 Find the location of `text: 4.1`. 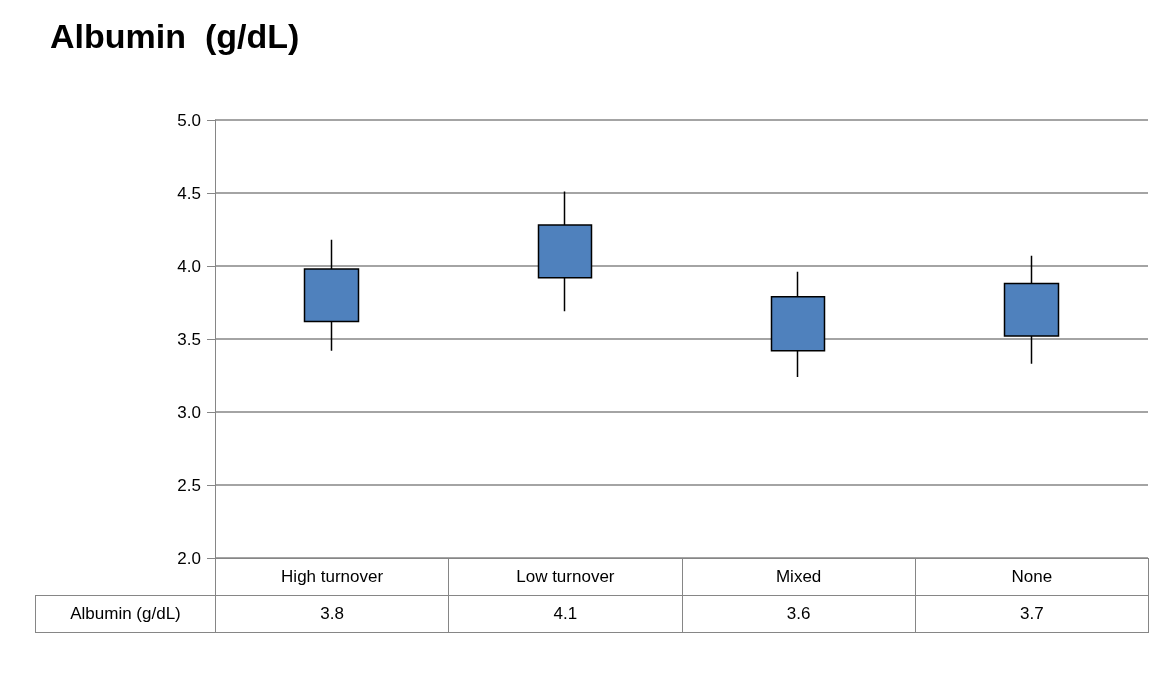

text: 4.1 is located at coordinates (565, 613).